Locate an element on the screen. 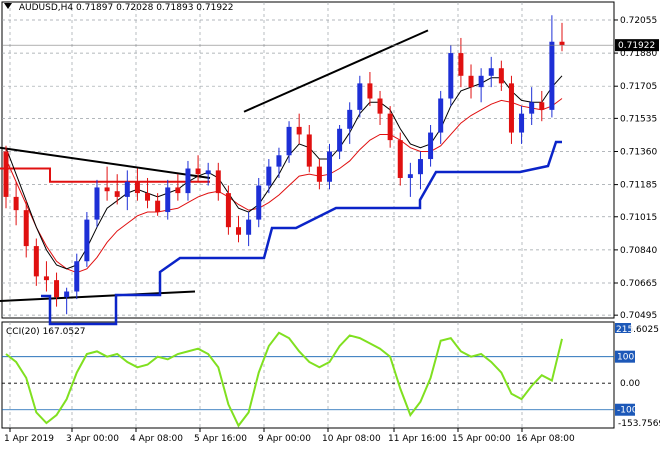 Image resolution: width=660 pixels, height=450 pixels. cci-value-tag is located at coordinates (623, 328).